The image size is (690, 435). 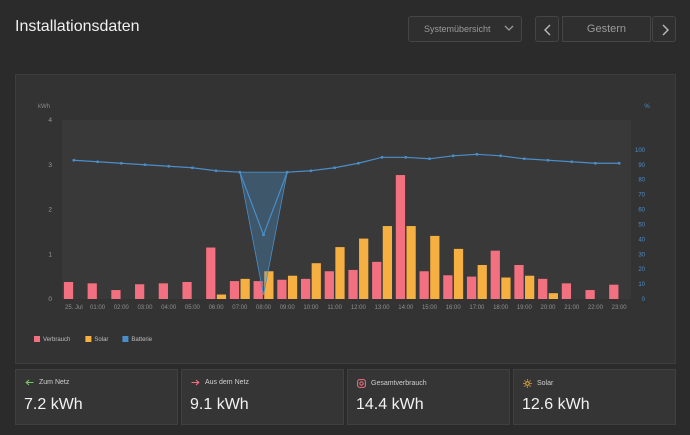 I want to click on left-axis-unit: kWh, so click(x=44, y=107).